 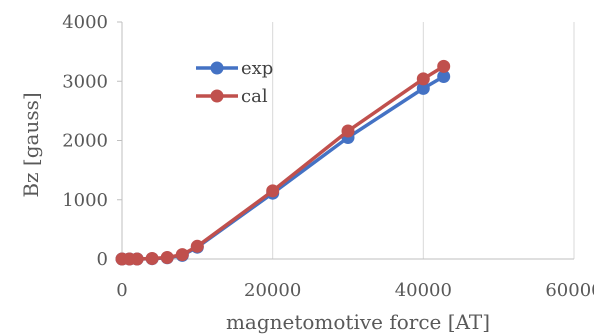 I want to click on legend-entry-exp: exp, so click(x=234, y=68).